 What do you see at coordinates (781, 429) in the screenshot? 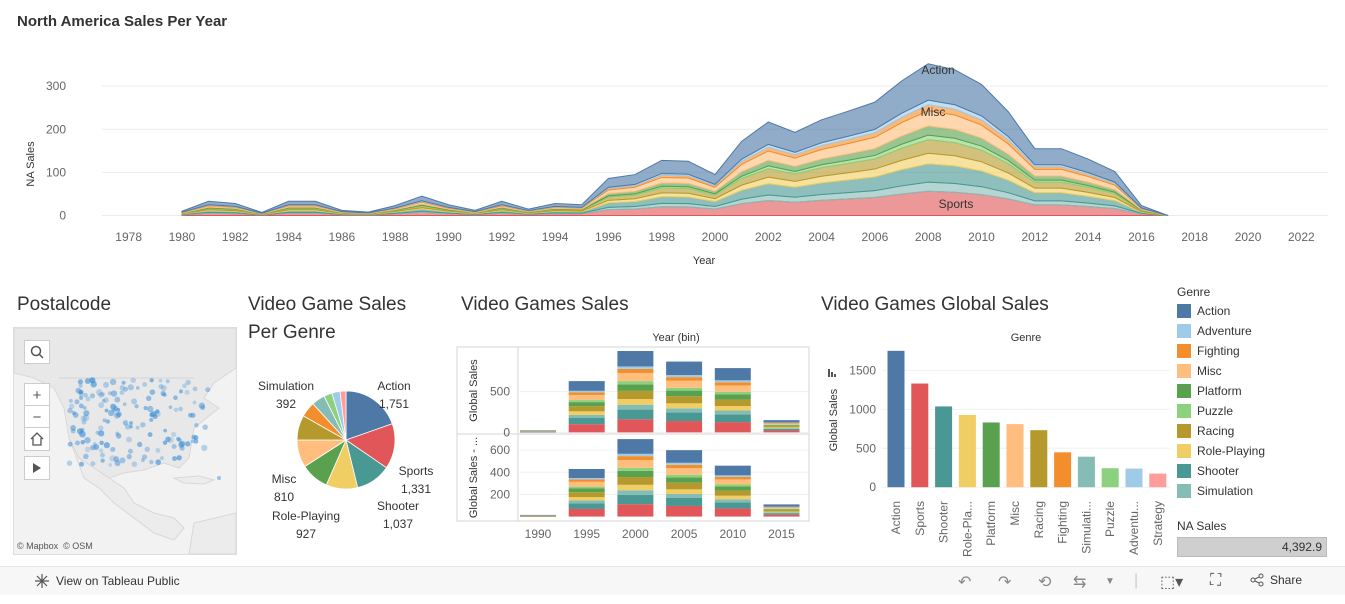
I see `bar-seg-2015-shooter` at bounding box center [781, 429].